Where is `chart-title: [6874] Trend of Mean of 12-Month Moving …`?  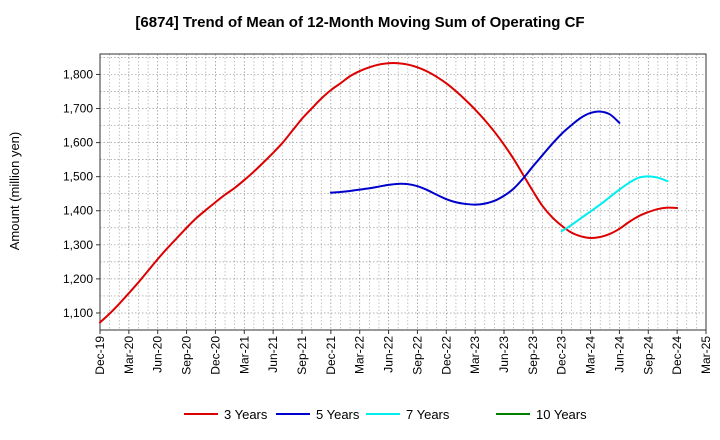 chart-title: [6874] Trend of Mean of 12-Month Moving … is located at coordinates (360, 22).